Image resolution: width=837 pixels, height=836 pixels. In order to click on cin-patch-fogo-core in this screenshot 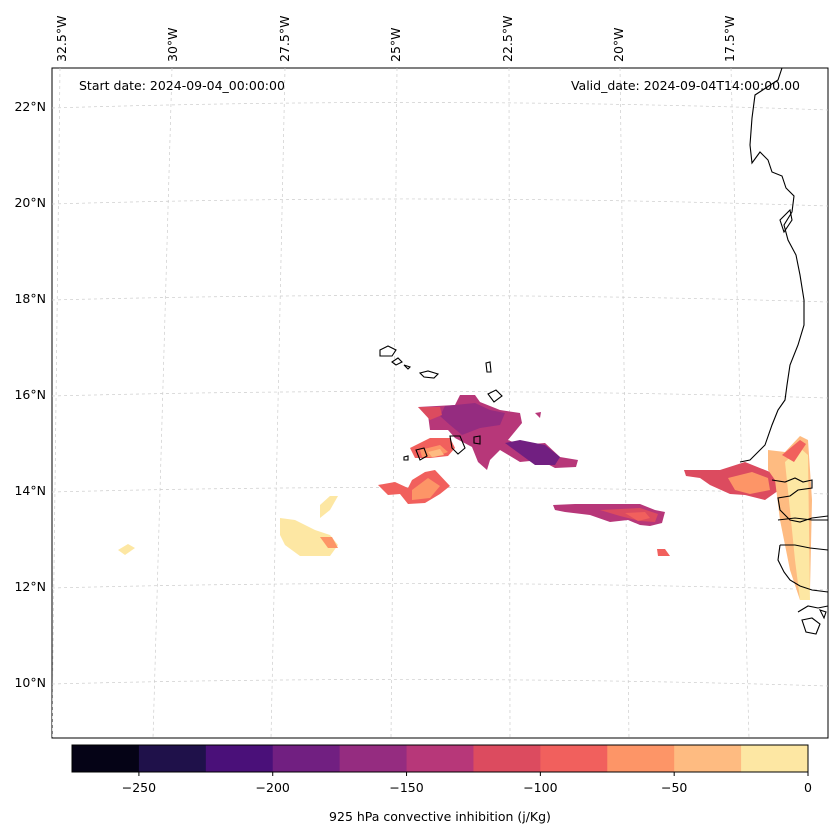, I will do `click(436, 453)`.